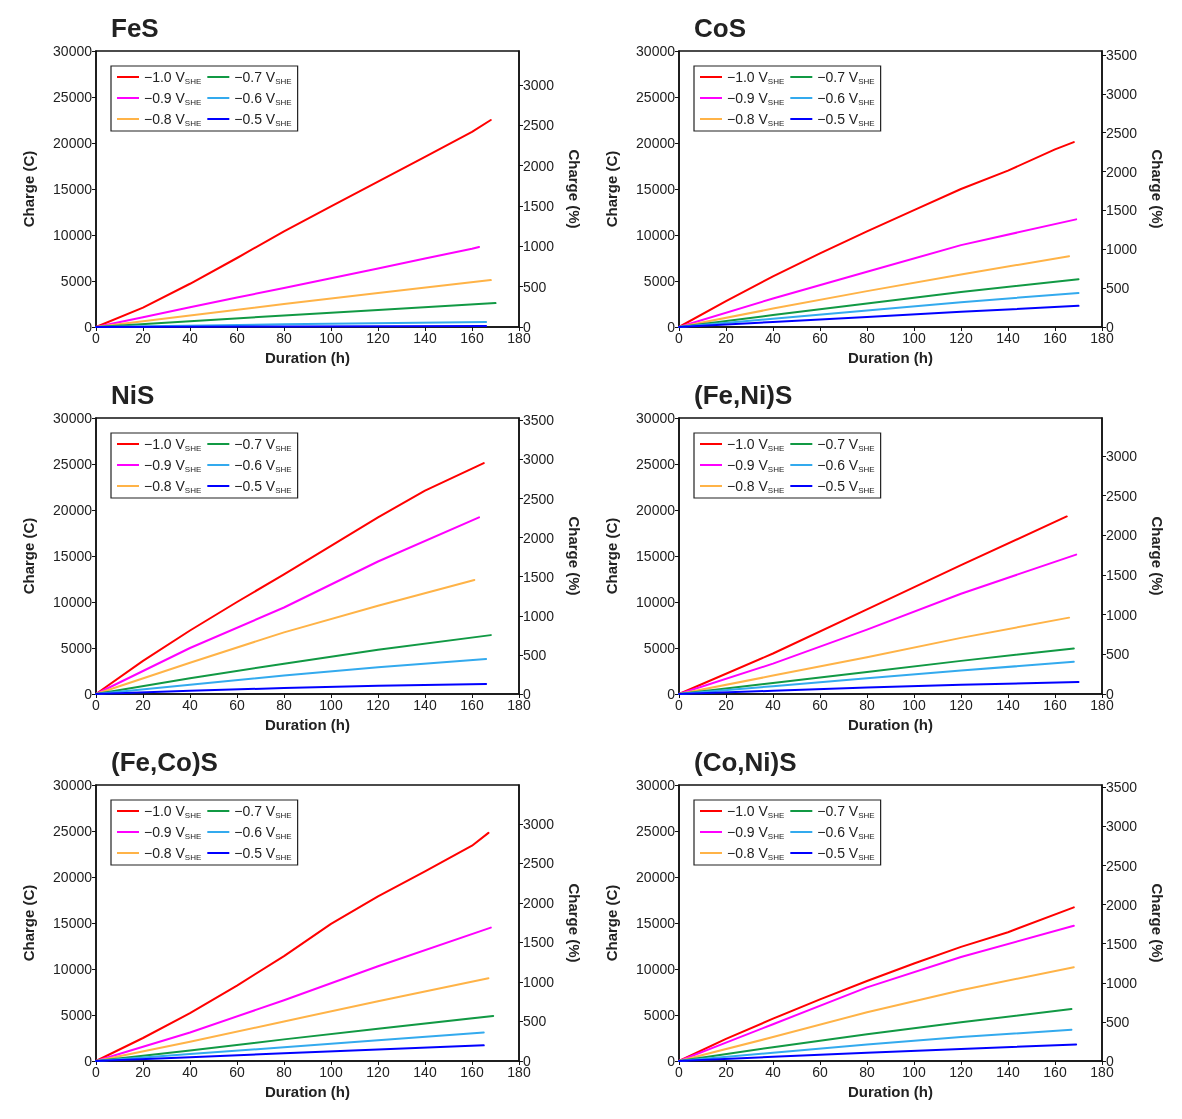  I want to click on chart-title: CoS, so click(720, 28).